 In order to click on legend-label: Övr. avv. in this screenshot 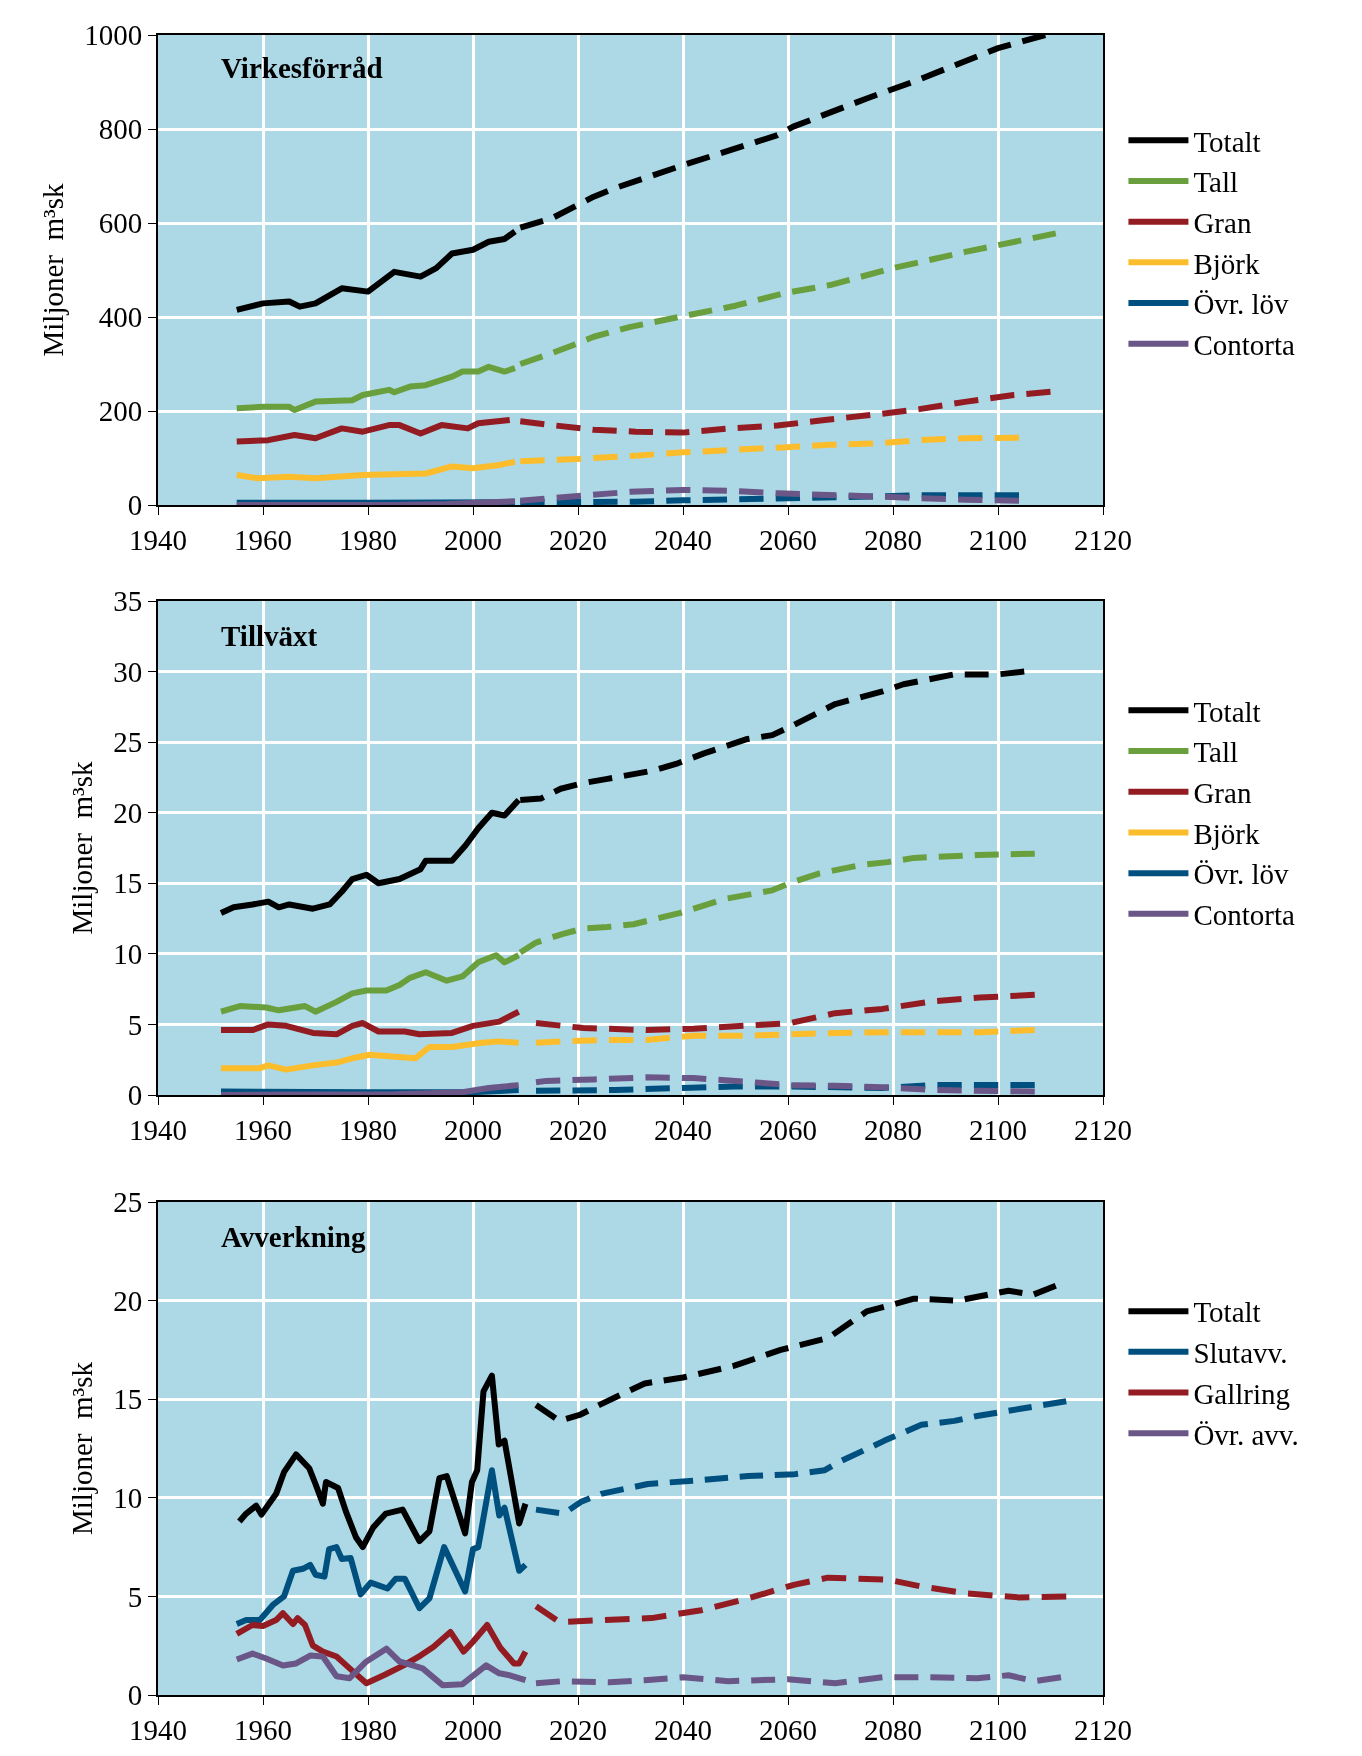, I will do `click(1246, 1434)`.